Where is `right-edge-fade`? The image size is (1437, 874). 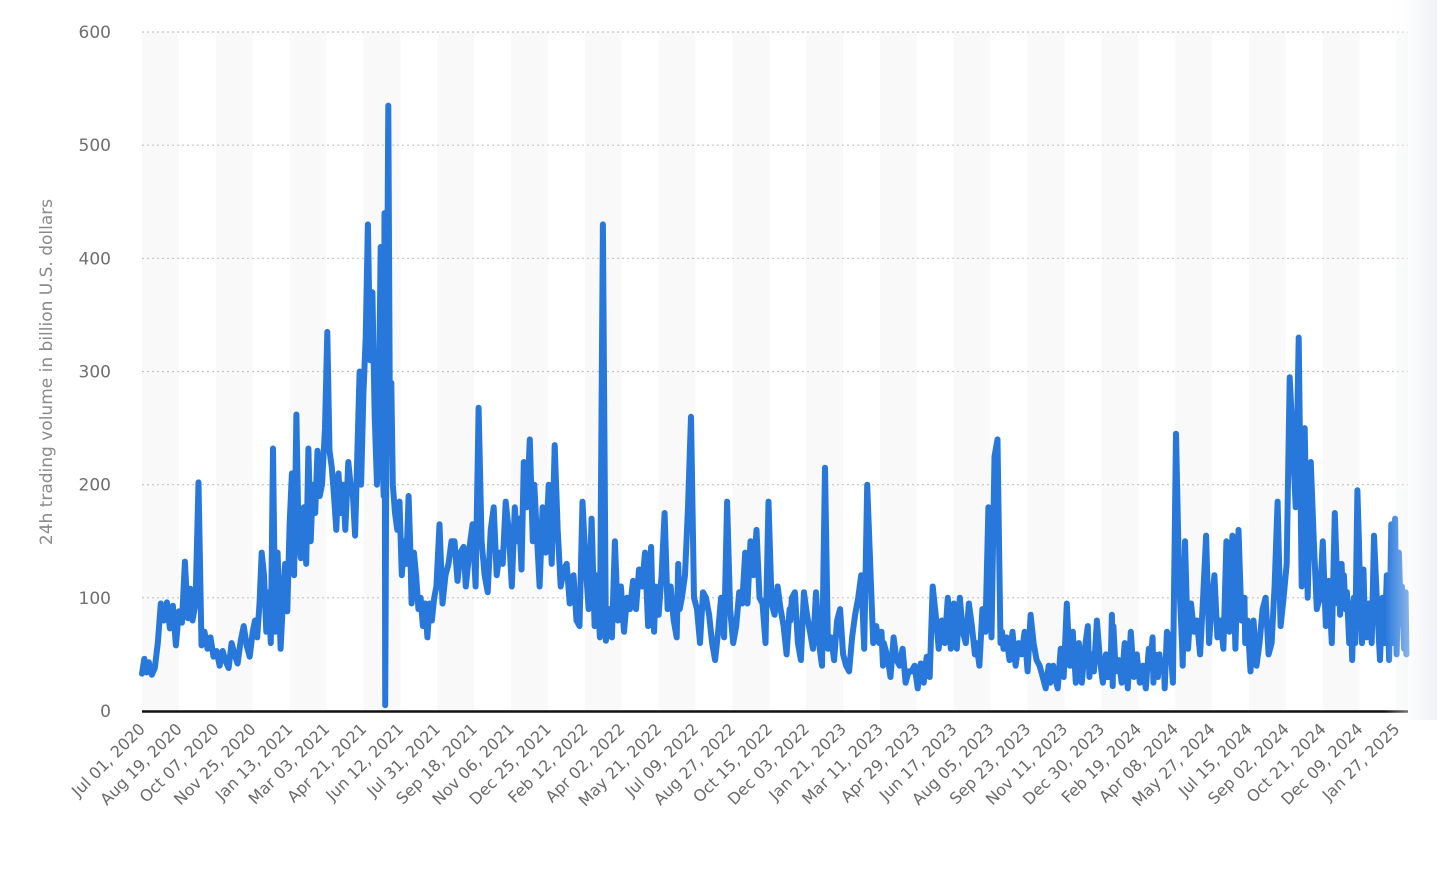 right-edge-fade is located at coordinates (1411, 360).